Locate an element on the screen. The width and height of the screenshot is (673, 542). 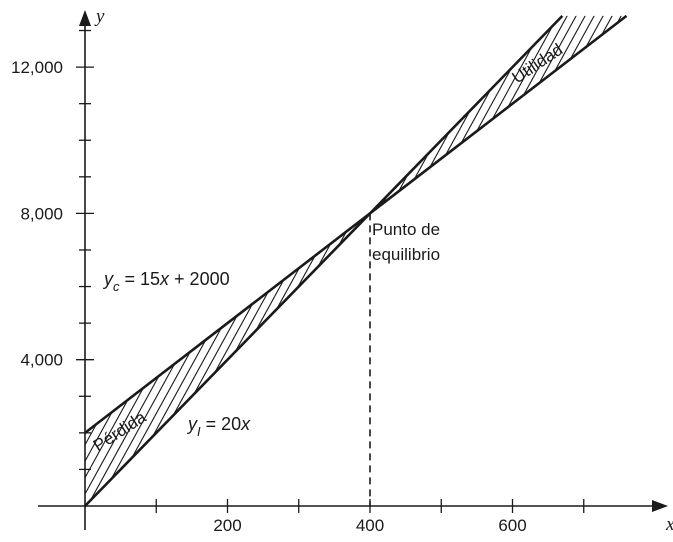
x-axis-arrow is located at coordinates (660, 506).